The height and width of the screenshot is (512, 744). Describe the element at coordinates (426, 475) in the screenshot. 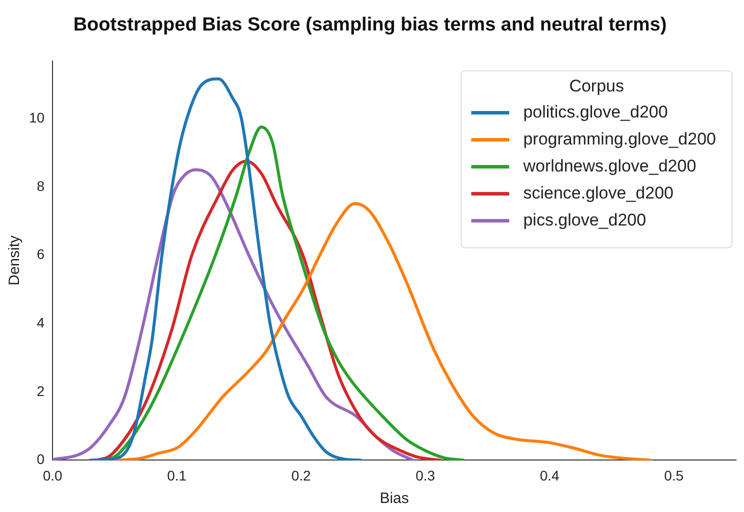

I see `x-tick-label: 0.3` at that location.